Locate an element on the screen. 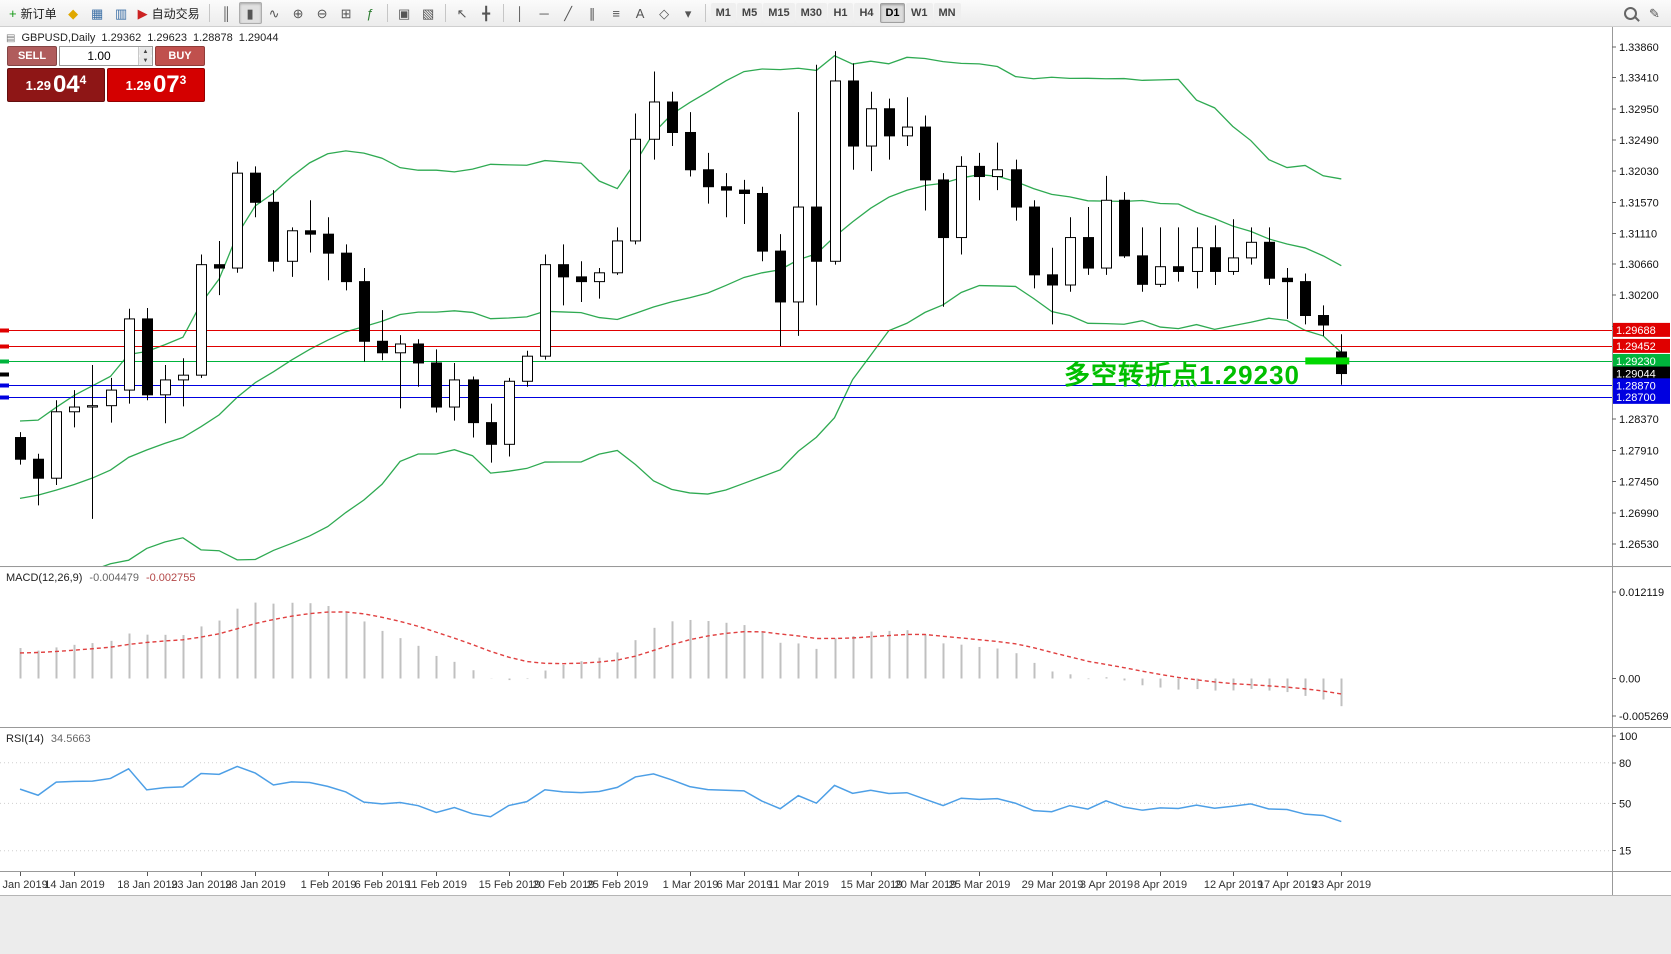 This screenshot has width=1671, height=954. date-label: 28 Jan 2019 is located at coordinates (255, 885).